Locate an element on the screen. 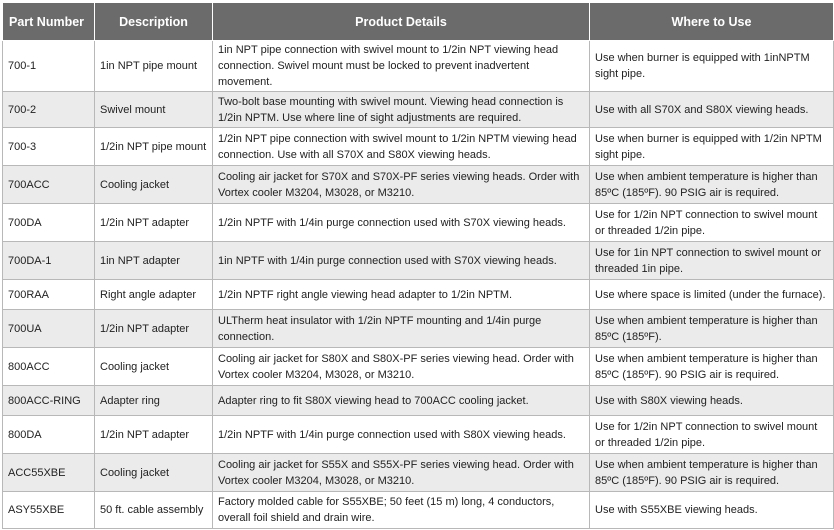  part-number-cell: 700-1 is located at coordinates (48, 66).